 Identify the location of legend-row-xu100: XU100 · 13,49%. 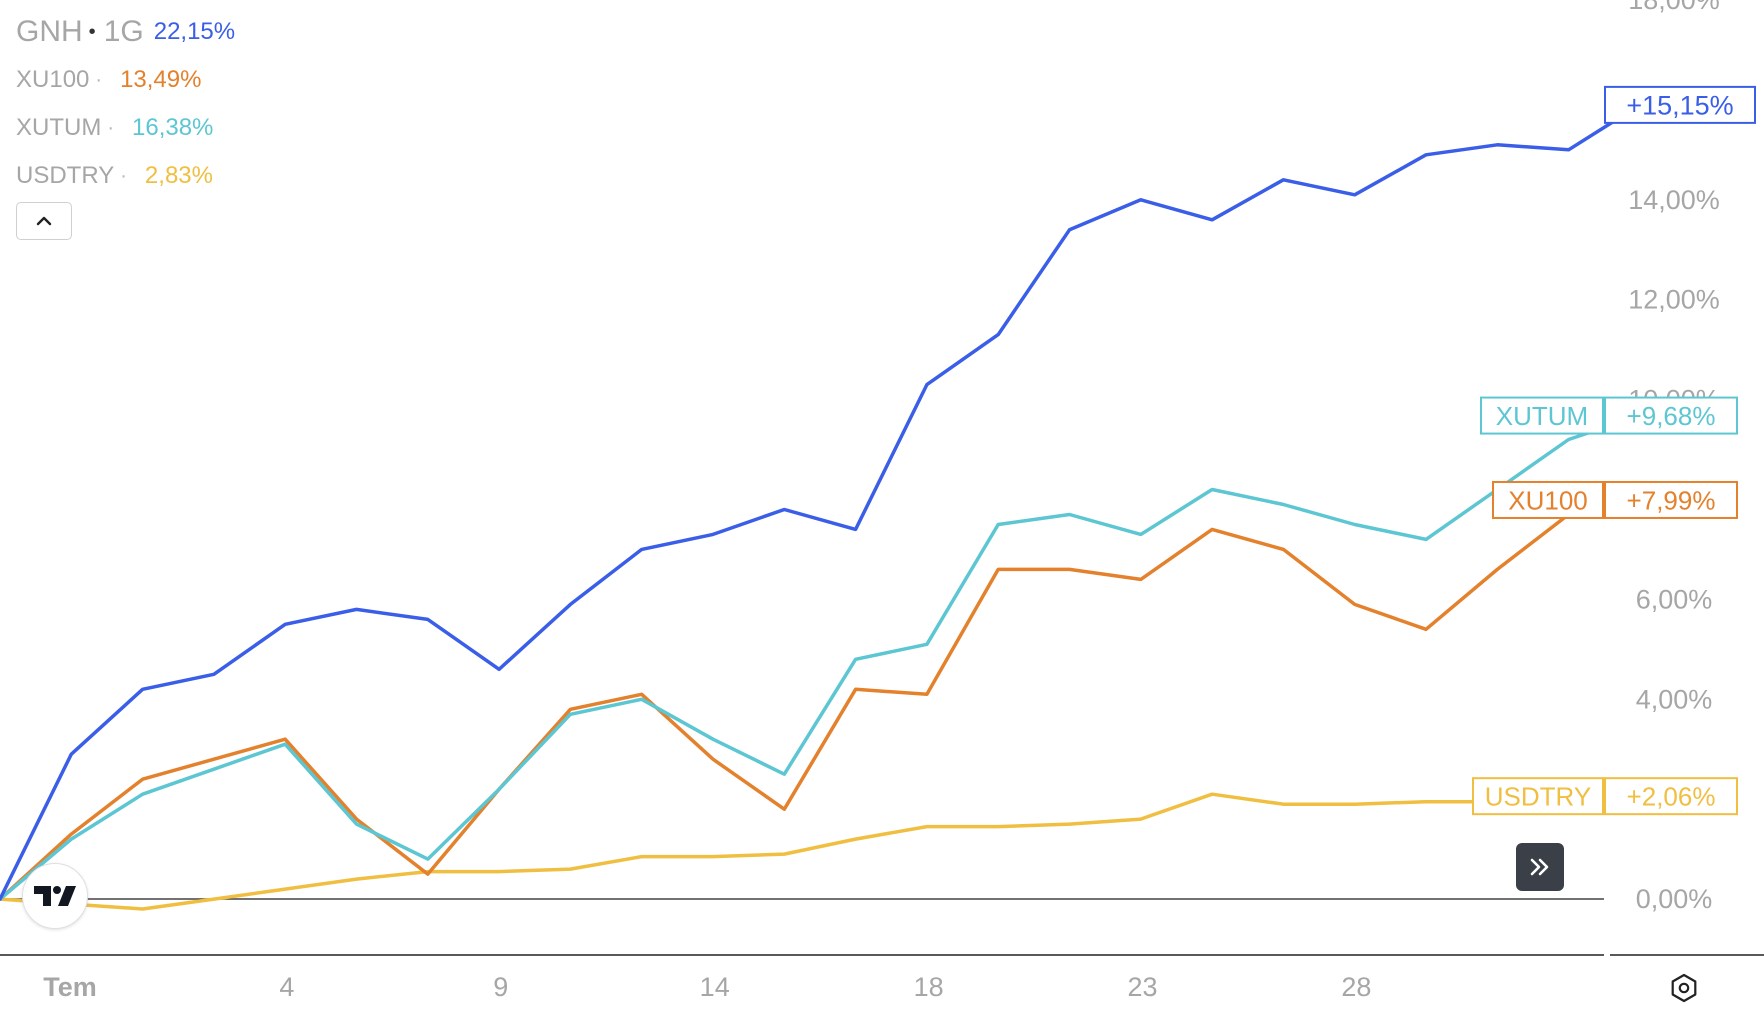
(125, 80).